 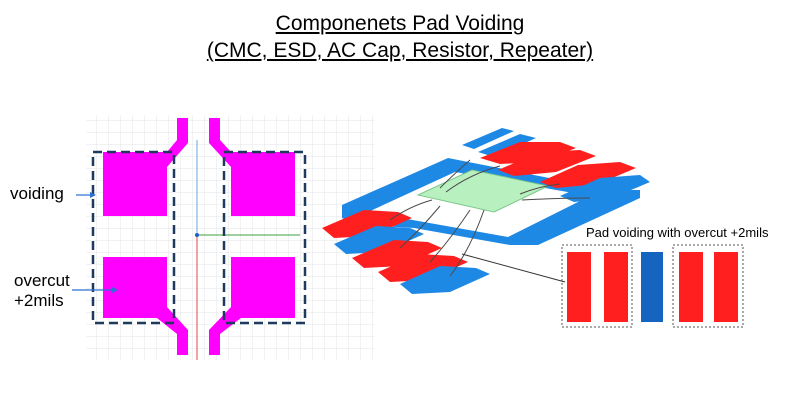 What do you see at coordinates (145, 167) in the screenshot?
I see `pad-top-left` at bounding box center [145, 167].